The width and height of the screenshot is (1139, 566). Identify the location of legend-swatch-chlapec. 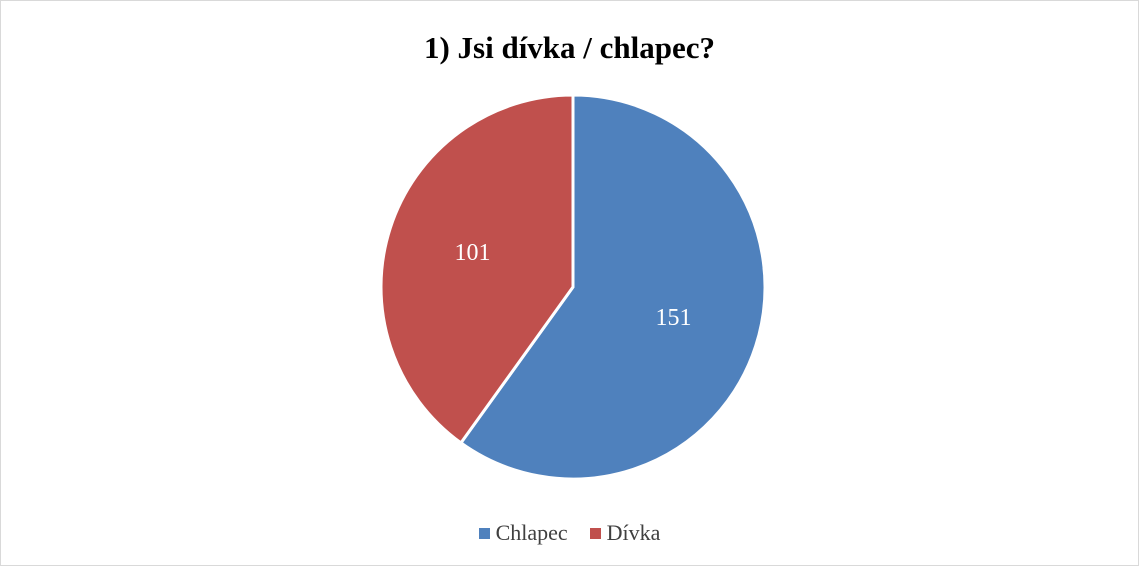
(484, 533).